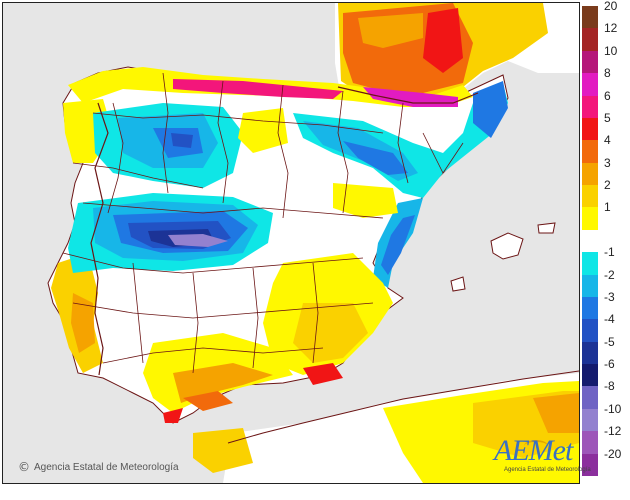 The height and width of the screenshot is (500, 630). What do you see at coordinates (606, 103) in the screenshot?
I see `legend-item: 6` at bounding box center [606, 103].